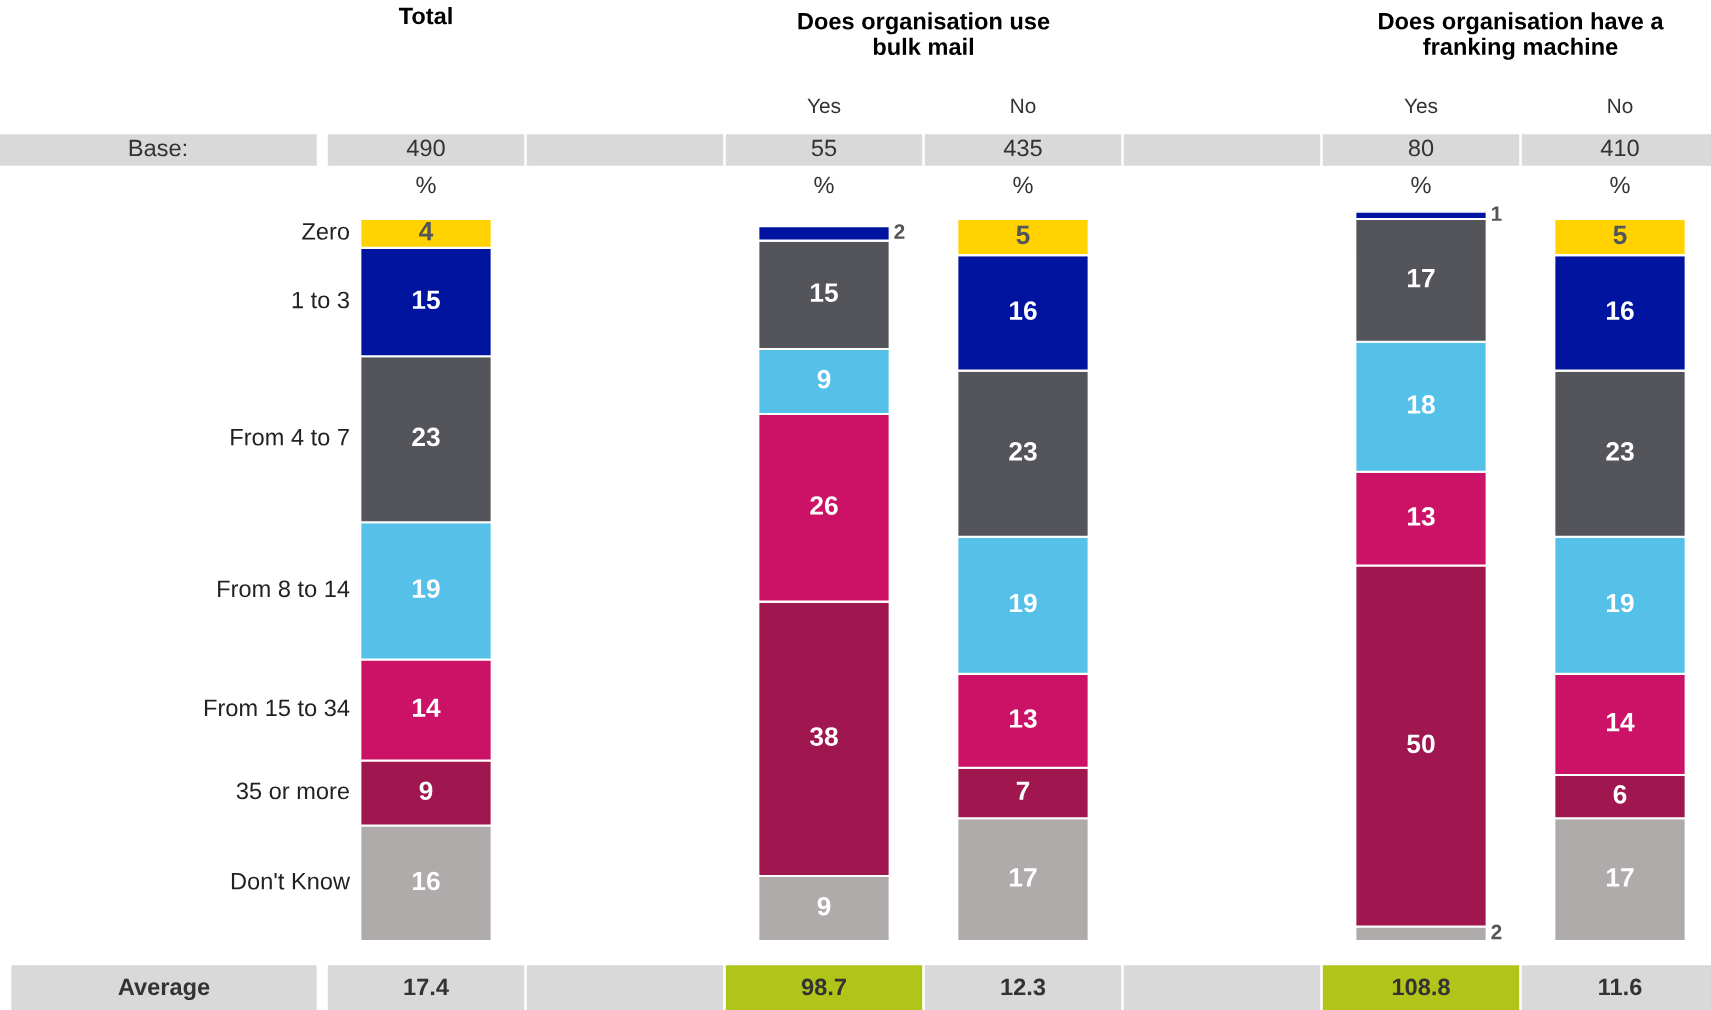 The height and width of the screenshot is (1010, 1711). I want to click on text: 435, so click(1022, 148).